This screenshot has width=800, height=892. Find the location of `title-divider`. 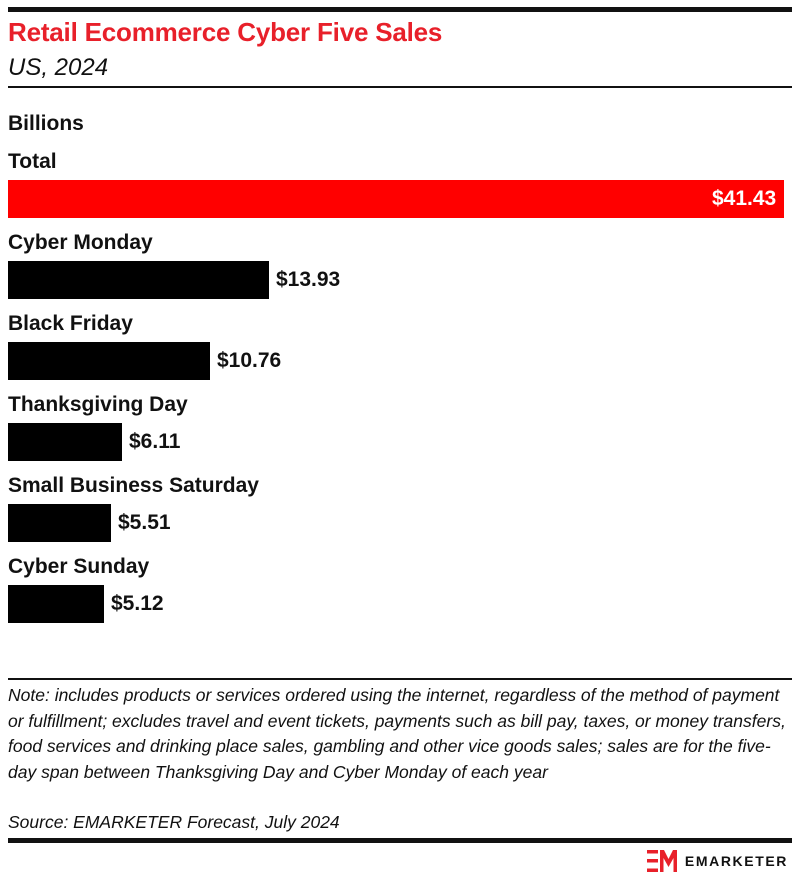

title-divider is located at coordinates (400, 87).